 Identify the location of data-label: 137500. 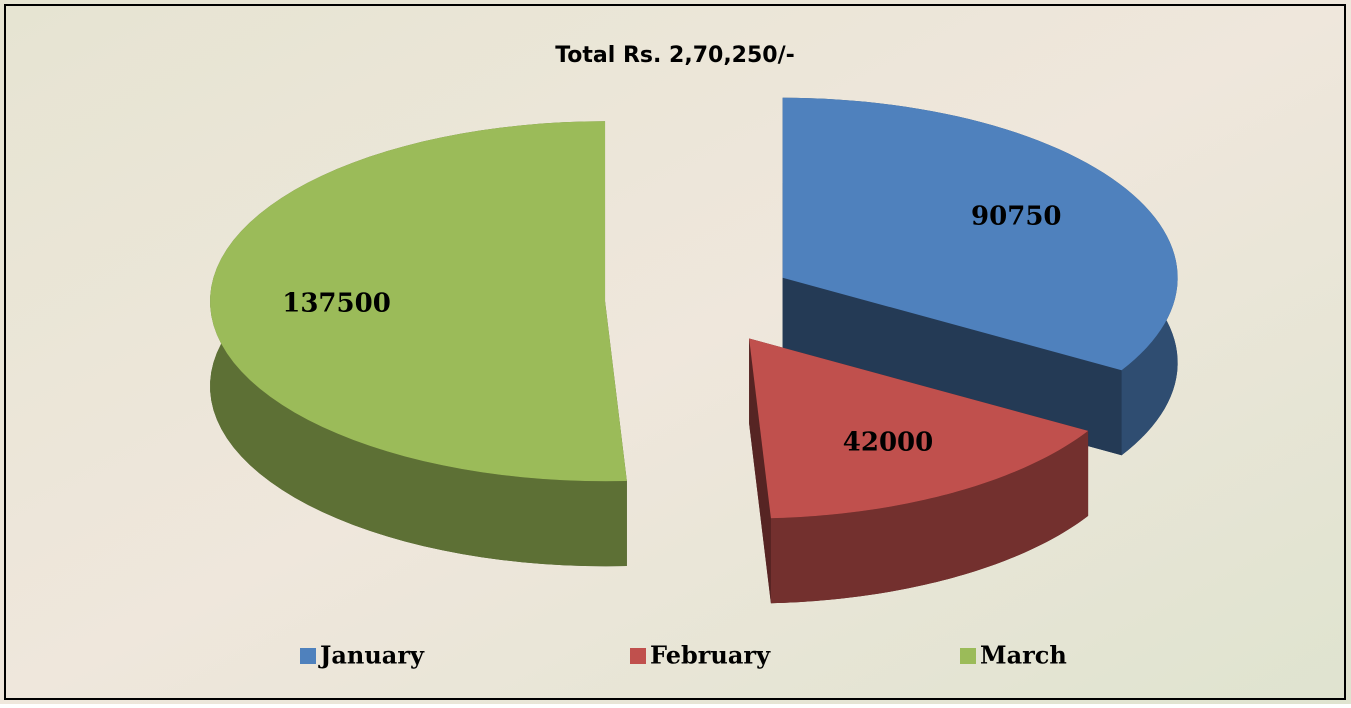
(336, 304).